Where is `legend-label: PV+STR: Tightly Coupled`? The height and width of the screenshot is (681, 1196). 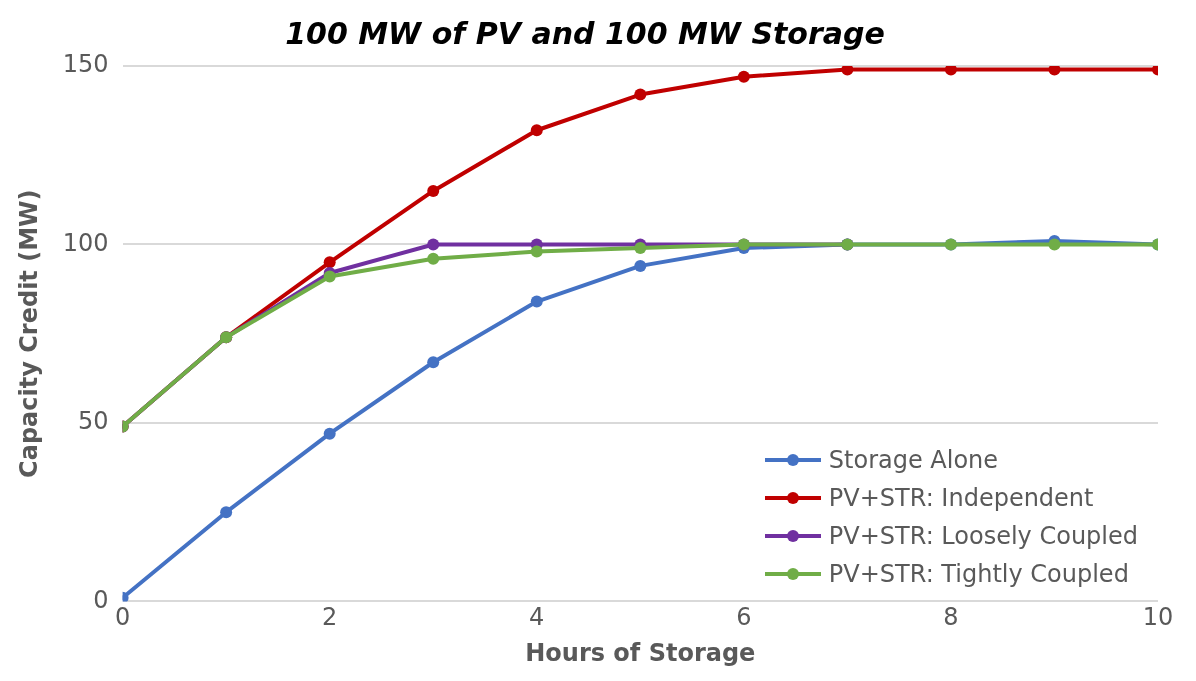 legend-label: PV+STR: Tightly Coupled is located at coordinates (978, 575).